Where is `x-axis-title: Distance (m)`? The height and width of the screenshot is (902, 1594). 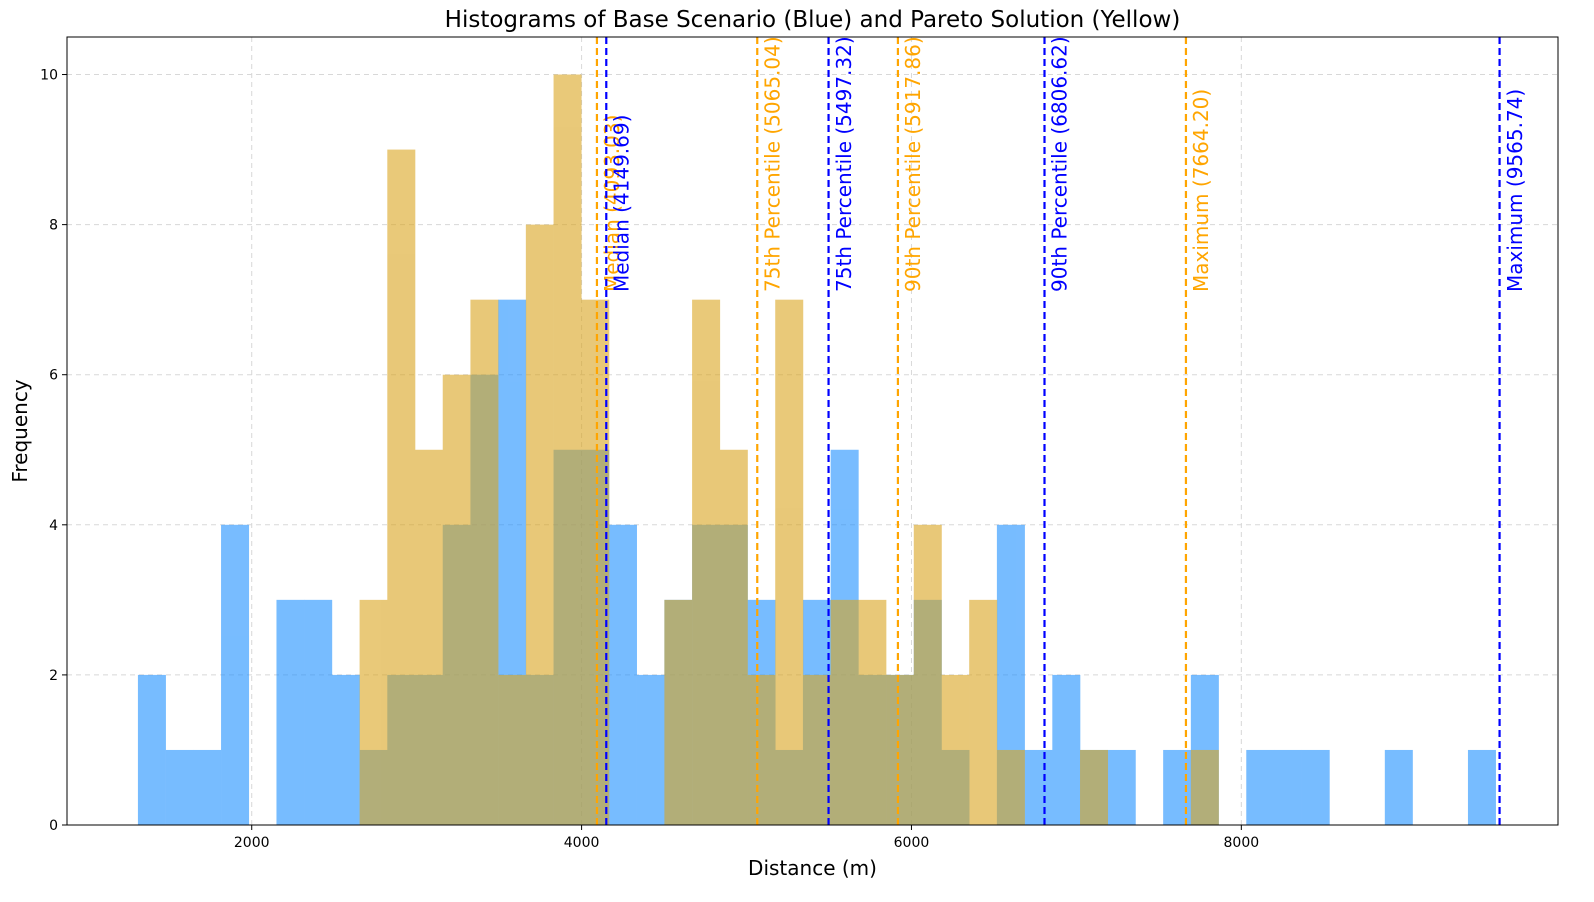 x-axis-title: Distance (m) is located at coordinates (812, 868).